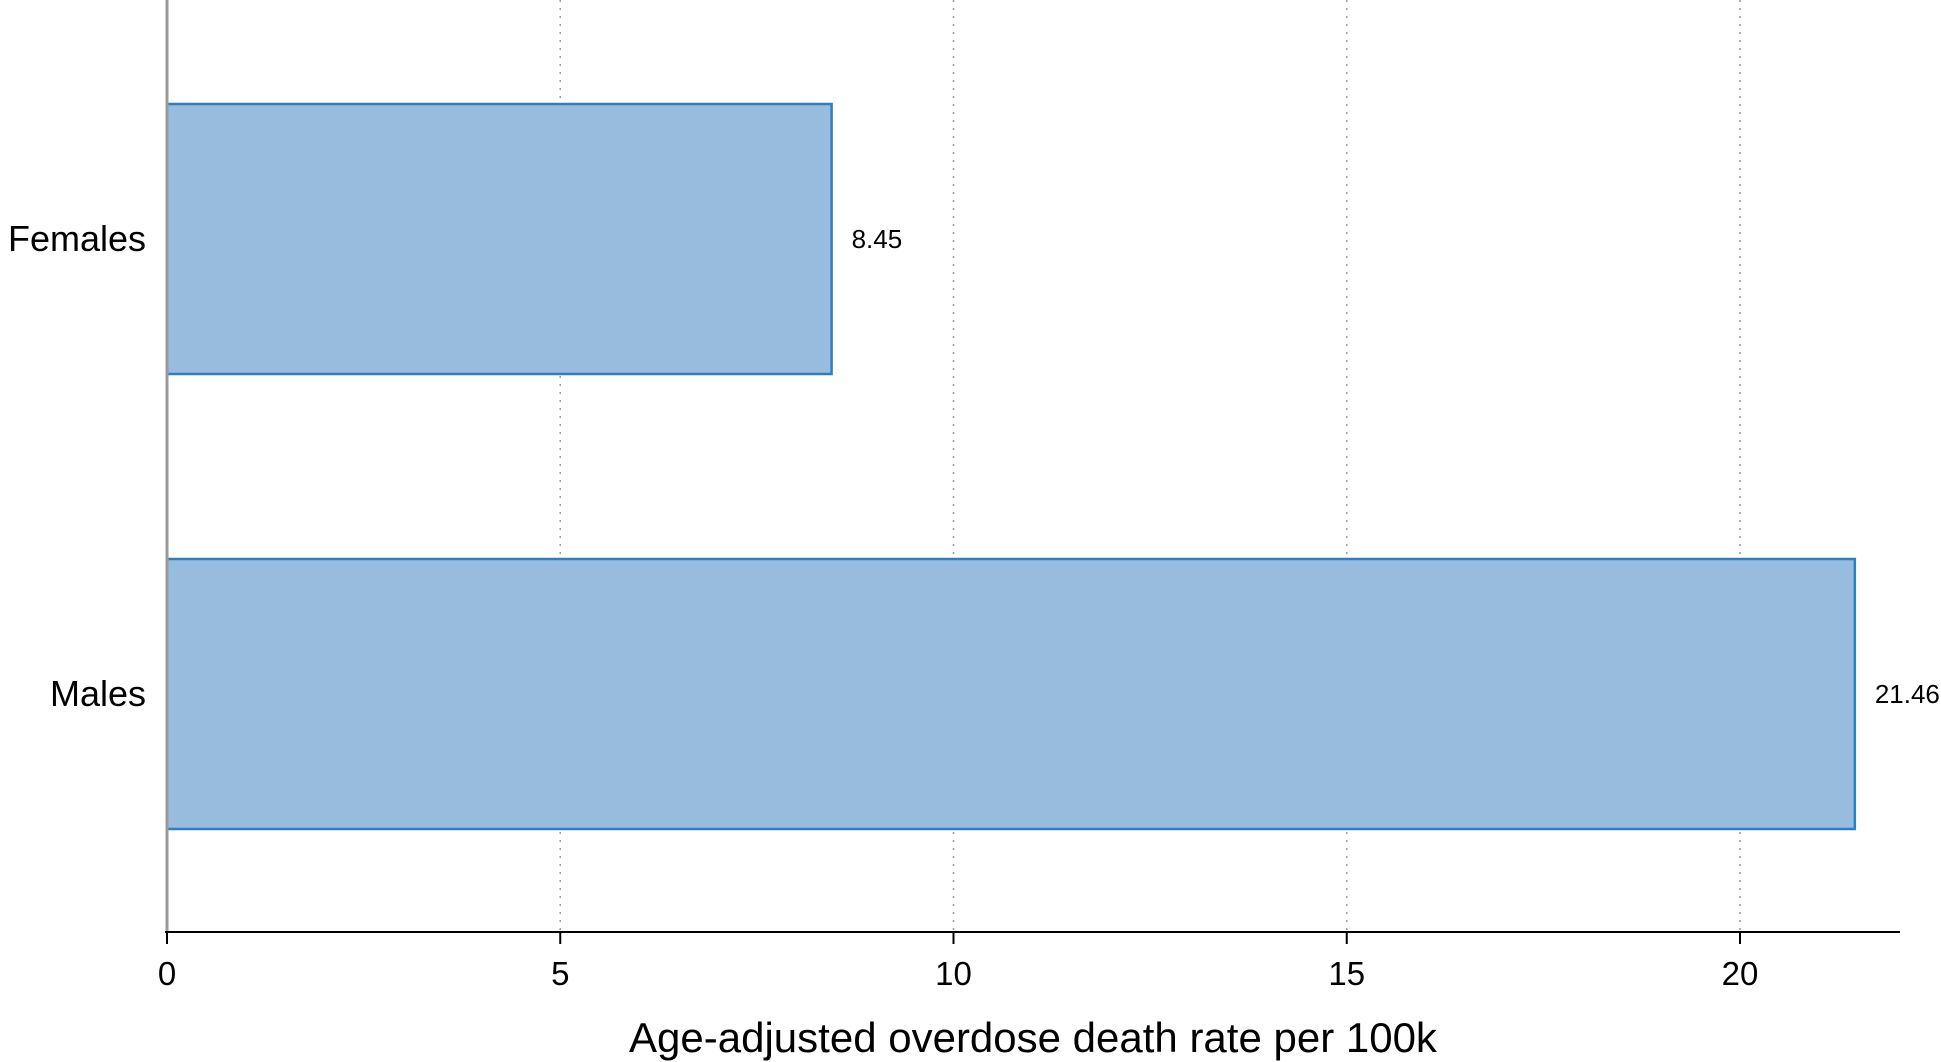 The width and height of the screenshot is (1941, 1062). What do you see at coordinates (877, 239) in the screenshot?
I see `data-label-females: 8.45` at bounding box center [877, 239].